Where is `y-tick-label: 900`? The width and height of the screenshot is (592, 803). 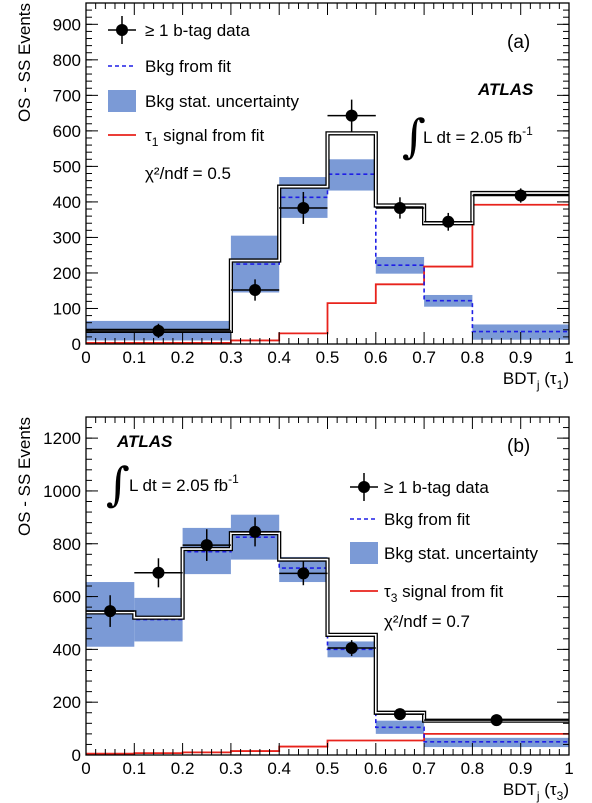
y-tick-label: 900 is located at coordinates (67, 24).